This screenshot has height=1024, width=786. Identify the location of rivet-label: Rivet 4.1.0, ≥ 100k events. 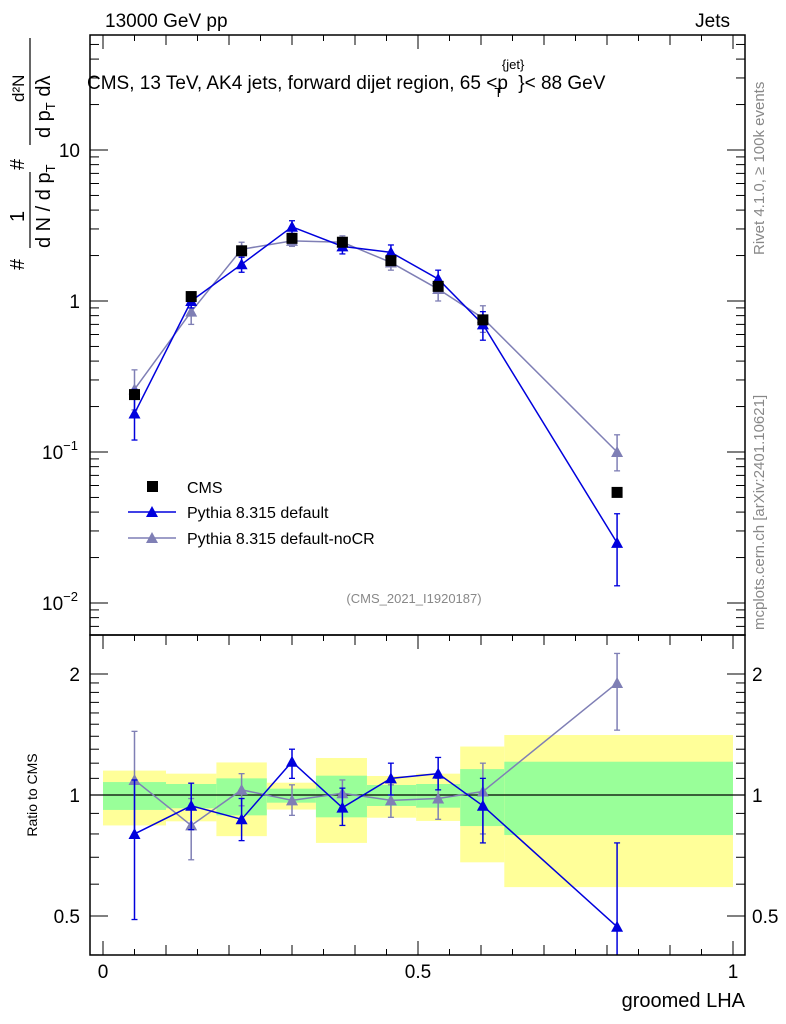
(759, 168).